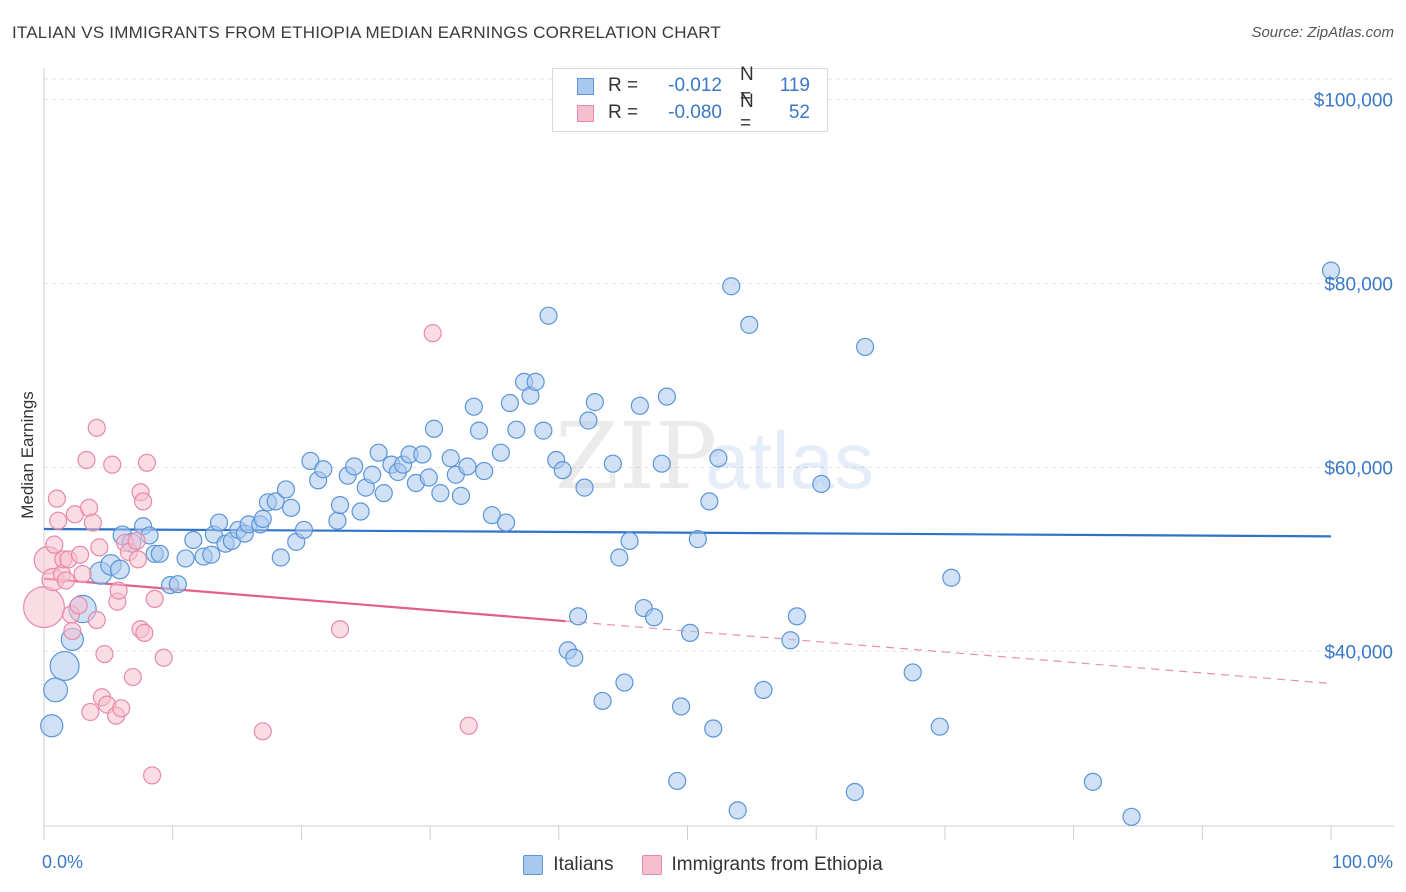  I want to click on series-legend: Italians Immigrants from Ethiopia, so click(703, 865).